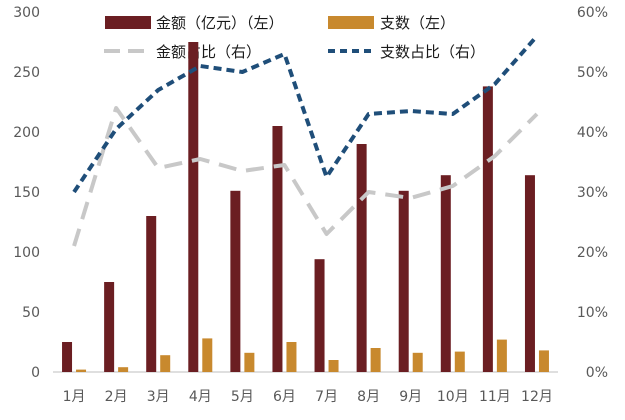 The image size is (625, 420). Describe the element at coordinates (410, 397) in the screenshot. I see `x-tick-label: 9月` at that location.